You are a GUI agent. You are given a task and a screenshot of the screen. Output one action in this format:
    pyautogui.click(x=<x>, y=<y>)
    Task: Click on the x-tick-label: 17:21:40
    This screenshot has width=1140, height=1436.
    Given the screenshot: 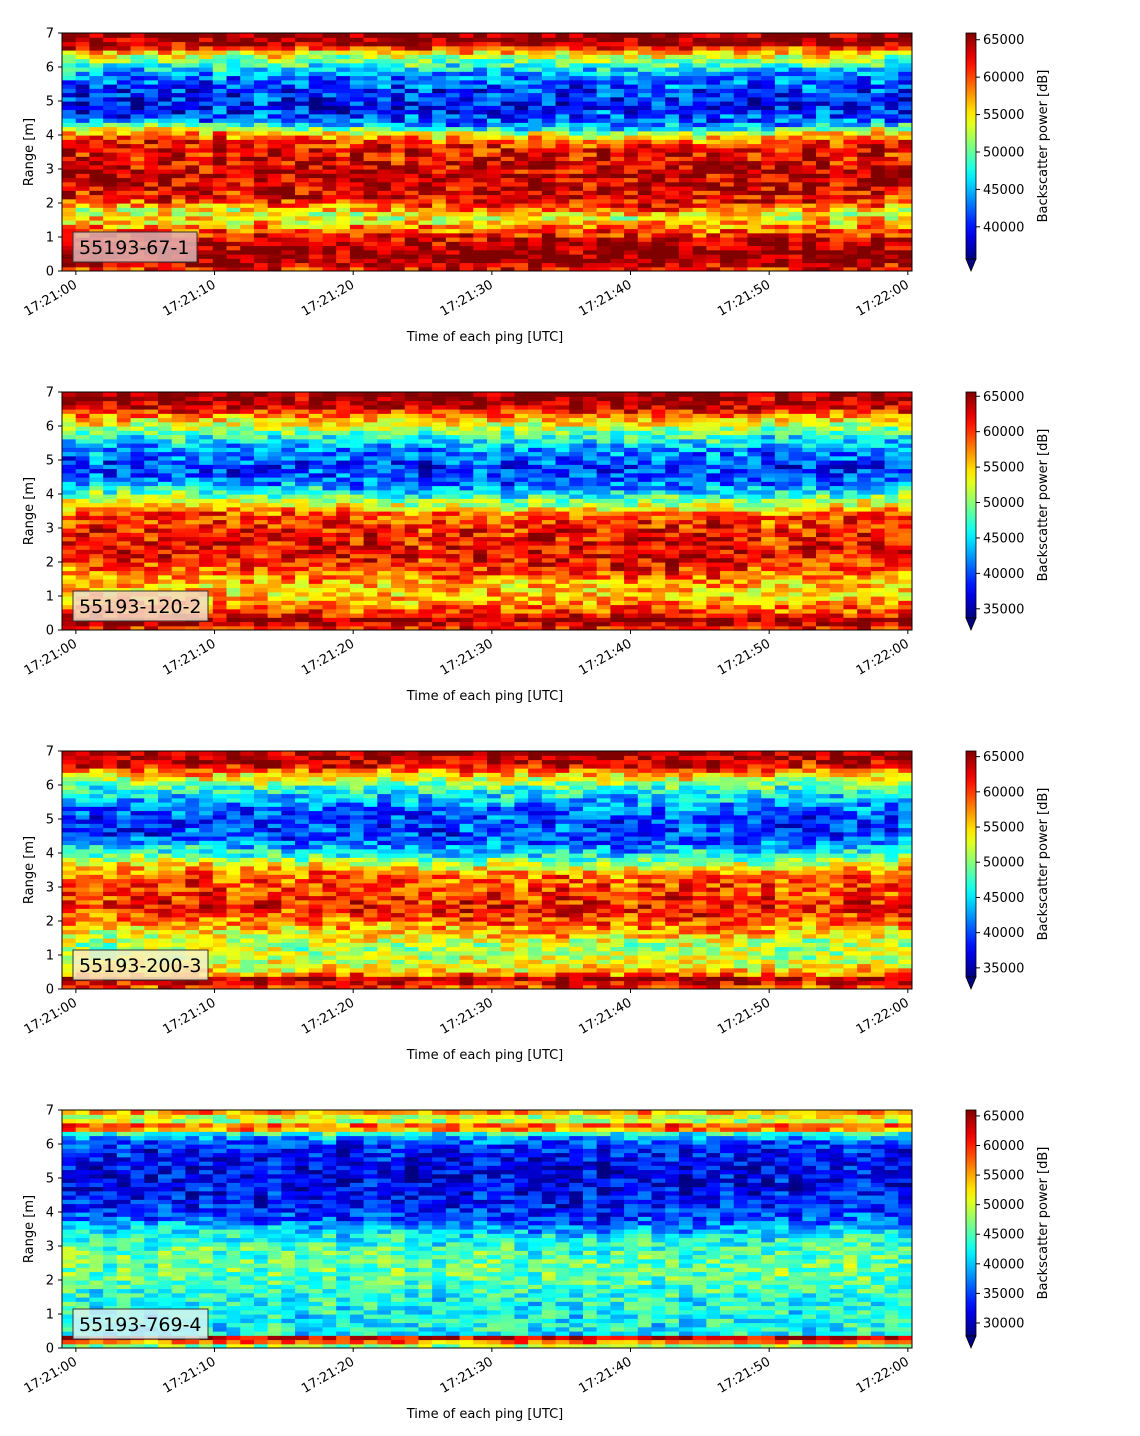 What is the action you would take?
    pyautogui.click(x=605, y=298)
    